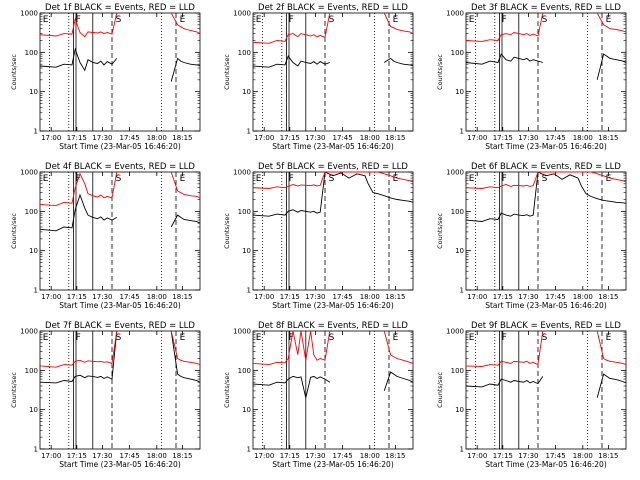 The image size is (640, 480). I want to click on chart-title: Det 7f BLACK = Events, RED = LLD, so click(120, 326).